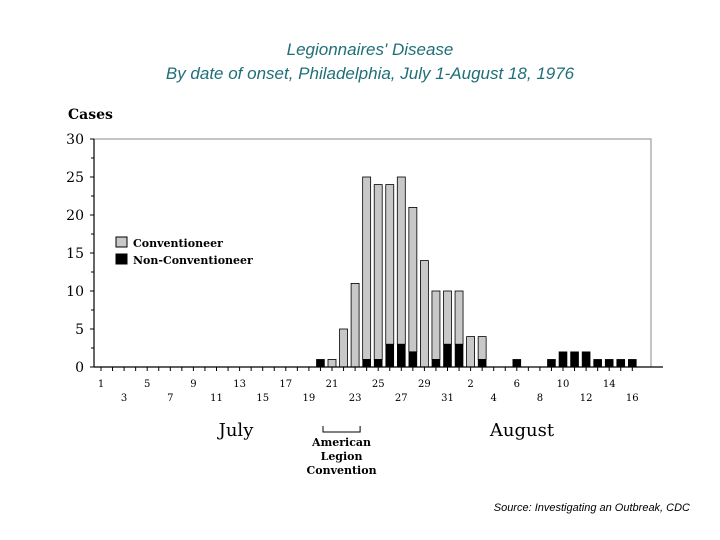 Image resolution: width=720 pixels, height=540 pixels. I want to click on y-tick-label: 25, so click(75, 178).